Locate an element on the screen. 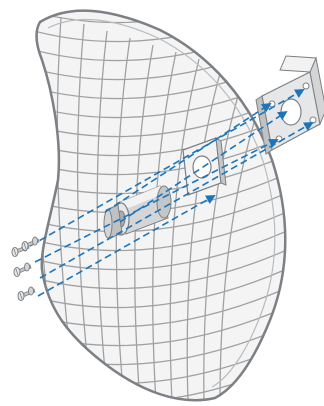 The width and height of the screenshot is (324, 406). bracket-hole-bottom-right is located at coordinates (313, 120).